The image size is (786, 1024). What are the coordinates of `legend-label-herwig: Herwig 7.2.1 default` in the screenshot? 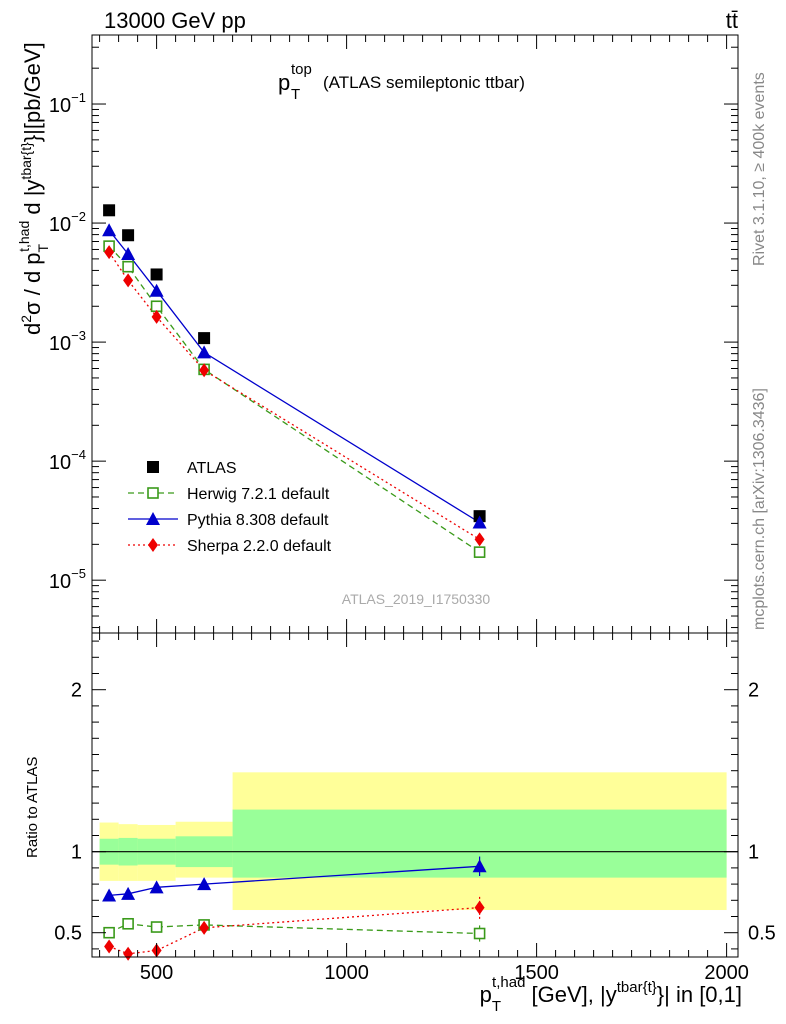 It's located at (258, 494).